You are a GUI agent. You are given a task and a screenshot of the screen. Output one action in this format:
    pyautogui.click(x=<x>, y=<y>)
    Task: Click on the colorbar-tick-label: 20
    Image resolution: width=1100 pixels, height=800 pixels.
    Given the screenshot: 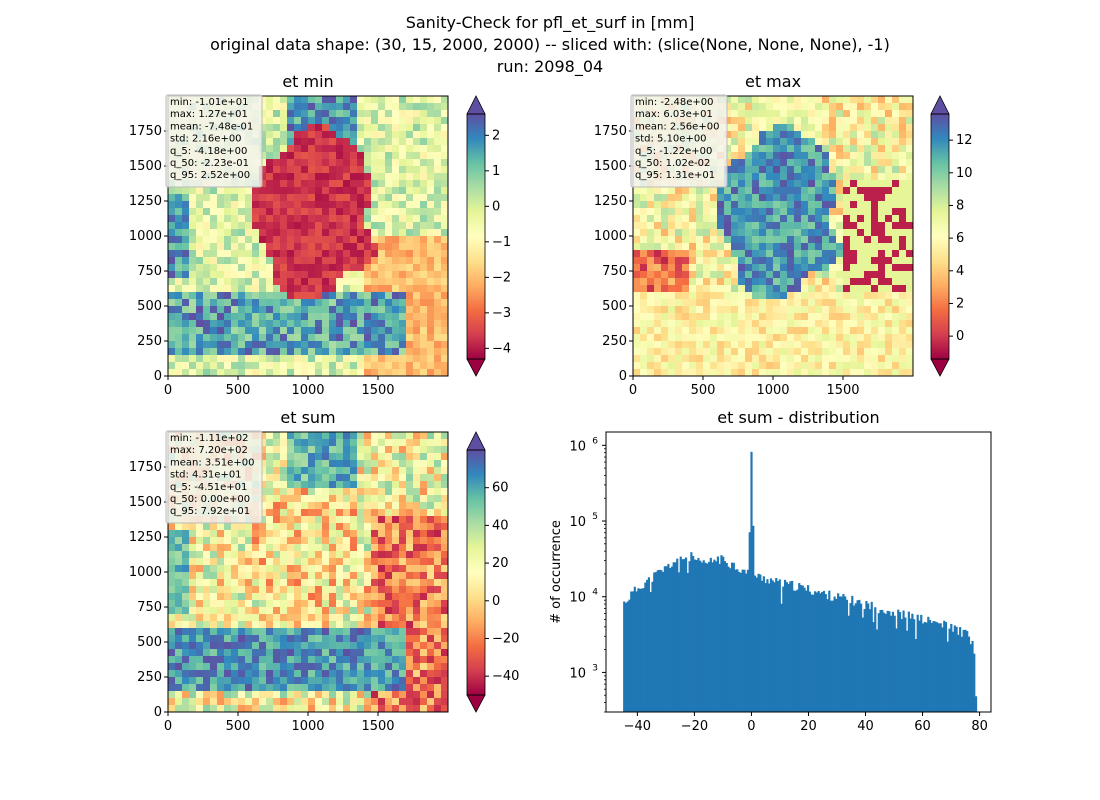 What is the action you would take?
    pyautogui.click(x=500, y=563)
    